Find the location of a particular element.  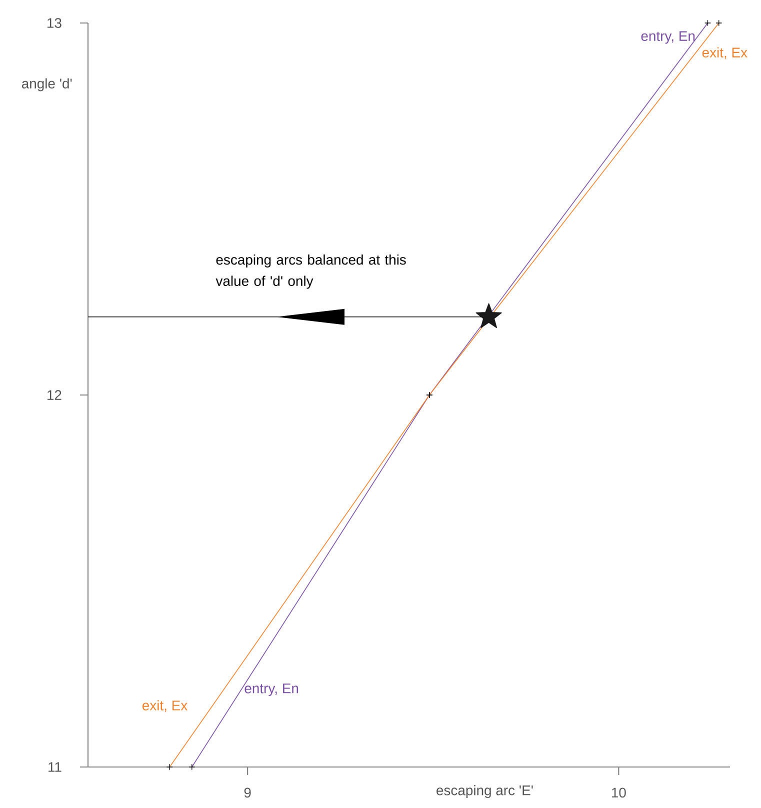

x-tick-label: 9 is located at coordinates (247, 793).